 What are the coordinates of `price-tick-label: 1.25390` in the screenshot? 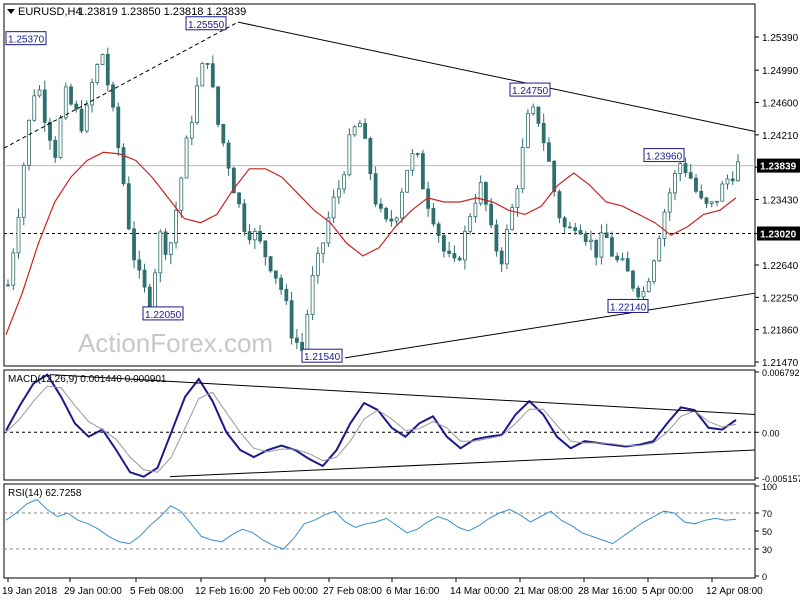 It's located at (780, 38).